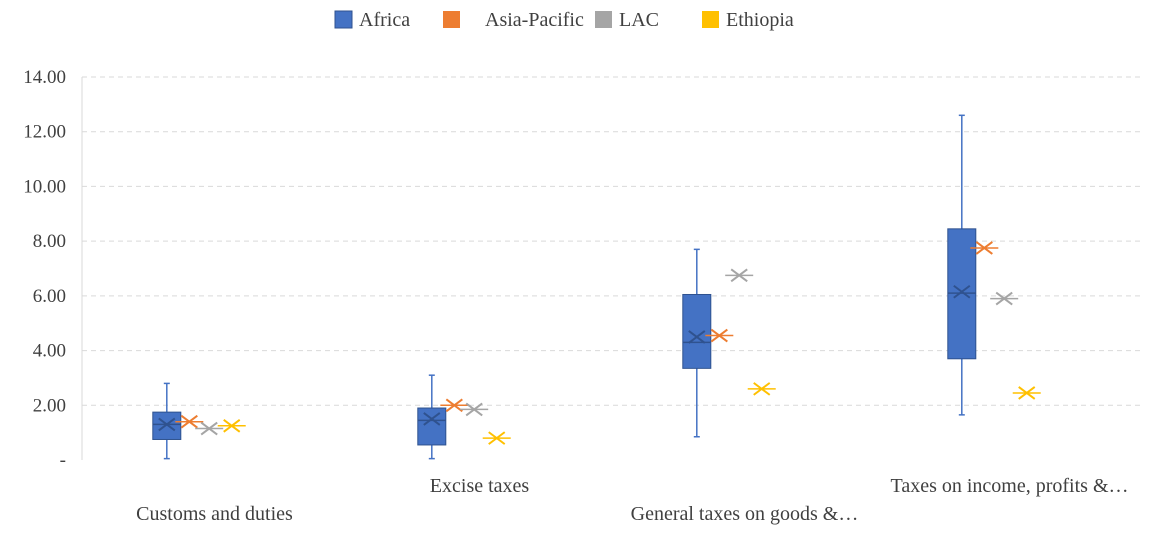  What do you see at coordinates (49, 405) in the screenshot?
I see `y-tick-label: 2.00` at bounding box center [49, 405].